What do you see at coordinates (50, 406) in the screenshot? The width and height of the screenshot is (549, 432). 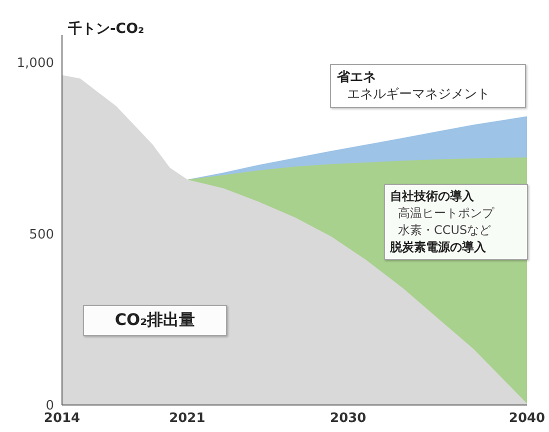 I see `y-tick-label: 0` at bounding box center [50, 406].